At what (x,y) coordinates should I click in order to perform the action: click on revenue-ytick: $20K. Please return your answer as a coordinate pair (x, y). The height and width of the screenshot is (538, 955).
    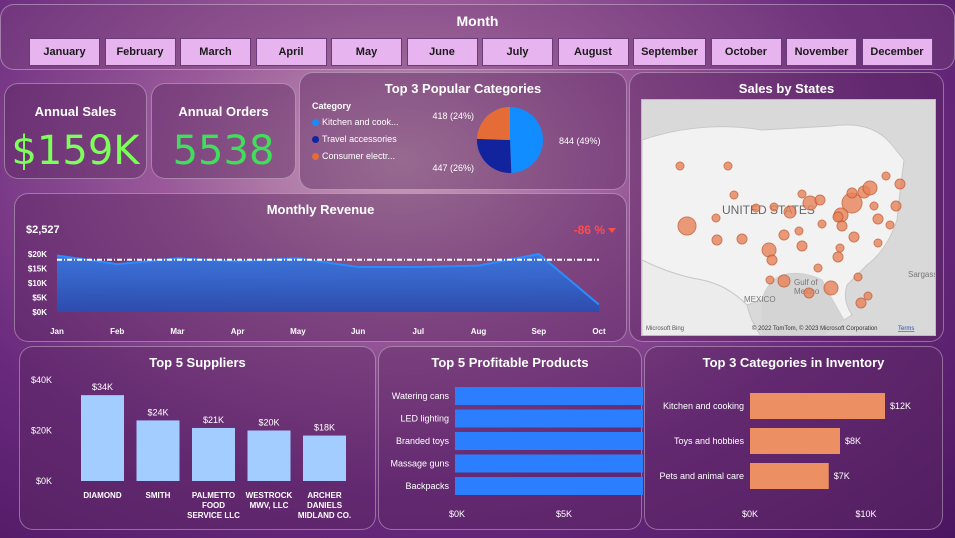
    Looking at the image, I should click on (37, 254).